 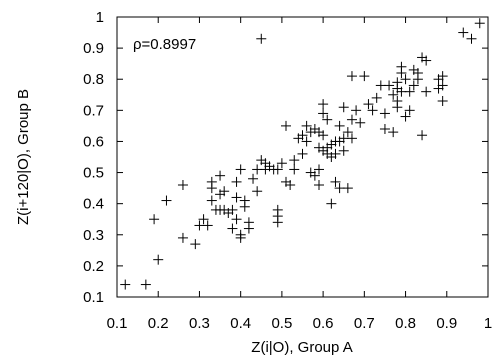 I want to click on y-tick-label: 0.1, so click(x=93, y=297).